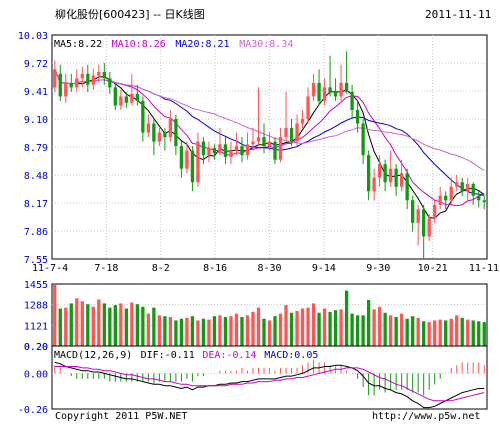  Describe the element at coordinates (36, 306) in the screenshot. I see `volume-tick-label: 1288` at that location.